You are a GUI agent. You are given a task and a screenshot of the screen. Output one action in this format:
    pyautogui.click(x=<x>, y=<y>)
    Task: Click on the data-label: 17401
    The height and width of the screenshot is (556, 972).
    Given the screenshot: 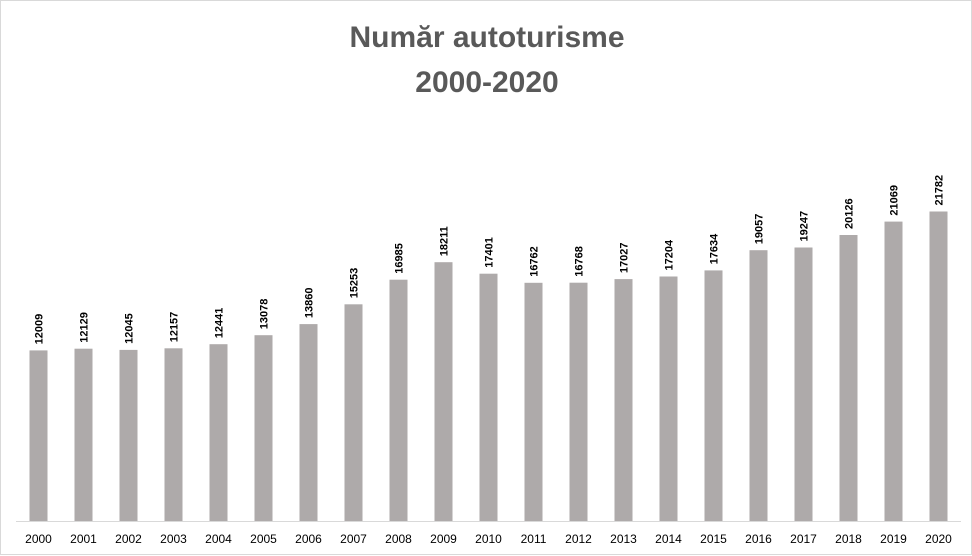 What is the action you would take?
    pyautogui.click(x=490, y=252)
    